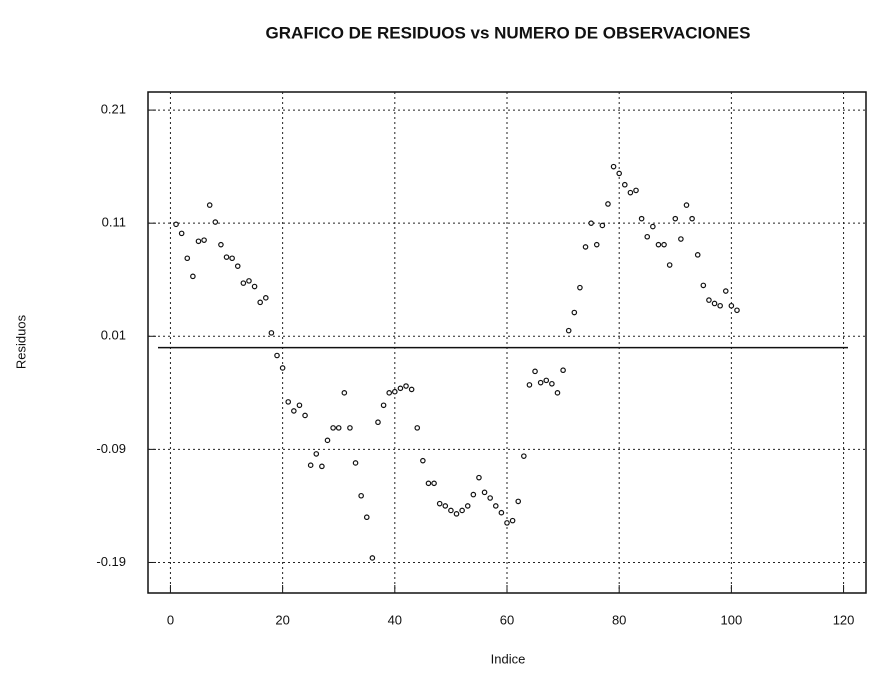  What do you see at coordinates (113, 109) in the screenshot?
I see `y-tick-label: 0.21` at bounding box center [113, 109].